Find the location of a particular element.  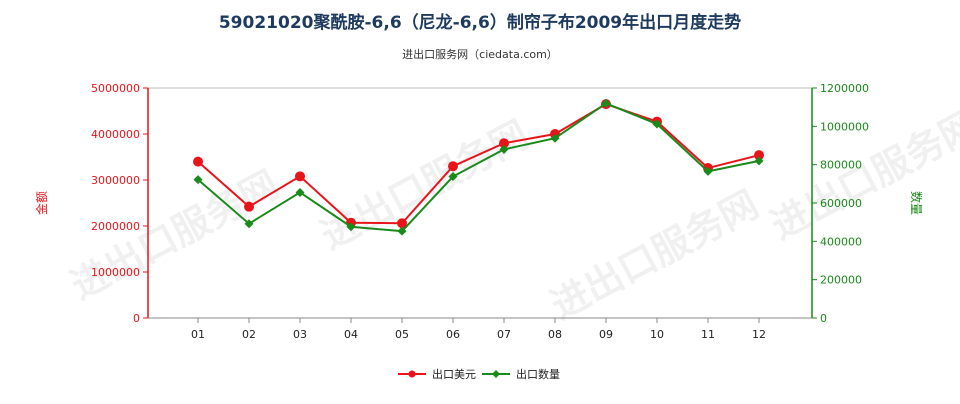

right-tick-label: 800000 is located at coordinates (841, 165).